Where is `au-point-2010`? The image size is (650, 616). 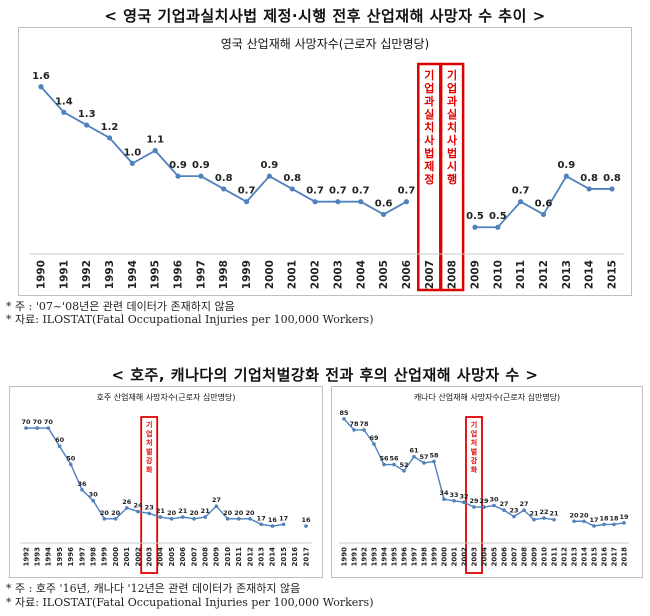
au-point-2010 is located at coordinates (227, 519).